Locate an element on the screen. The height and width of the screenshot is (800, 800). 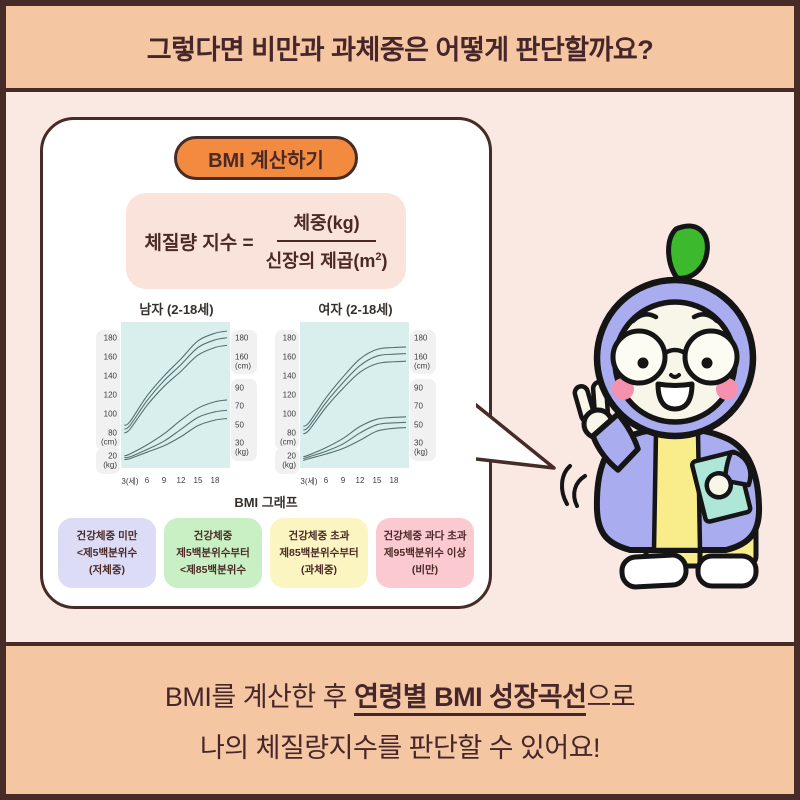
page-title: 그렇다면 비만과 과체중은 어떻게 판단할까요? is located at coordinates (400, 49).